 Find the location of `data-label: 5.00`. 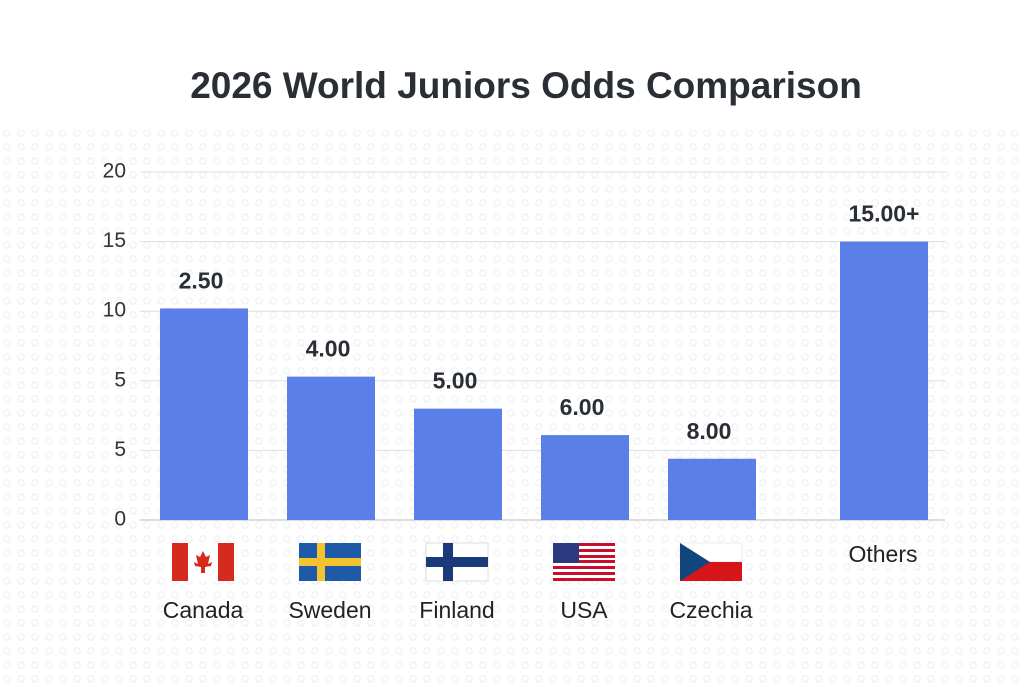

data-label: 5.00 is located at coordinates (455, 381).